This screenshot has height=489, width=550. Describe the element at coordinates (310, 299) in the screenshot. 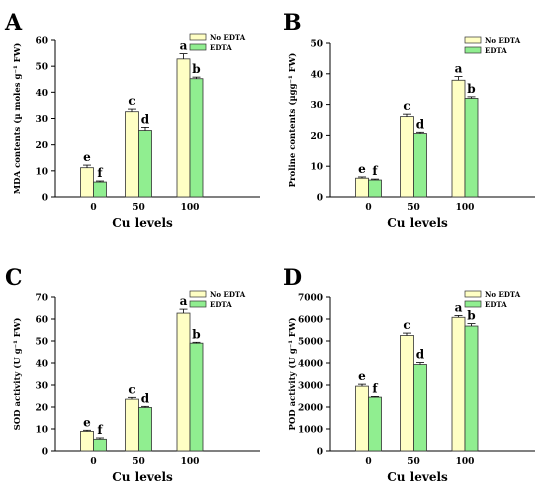

I see `y-tick-label: 7000` at that location.